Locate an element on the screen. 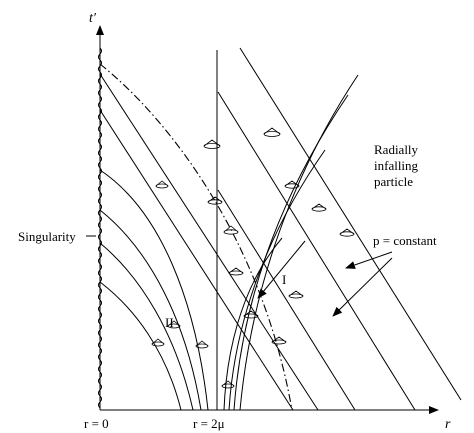 The height and width of the screenshot is (433, 474). horizon-label: r = 2μ is located at coordinates (209, 423).